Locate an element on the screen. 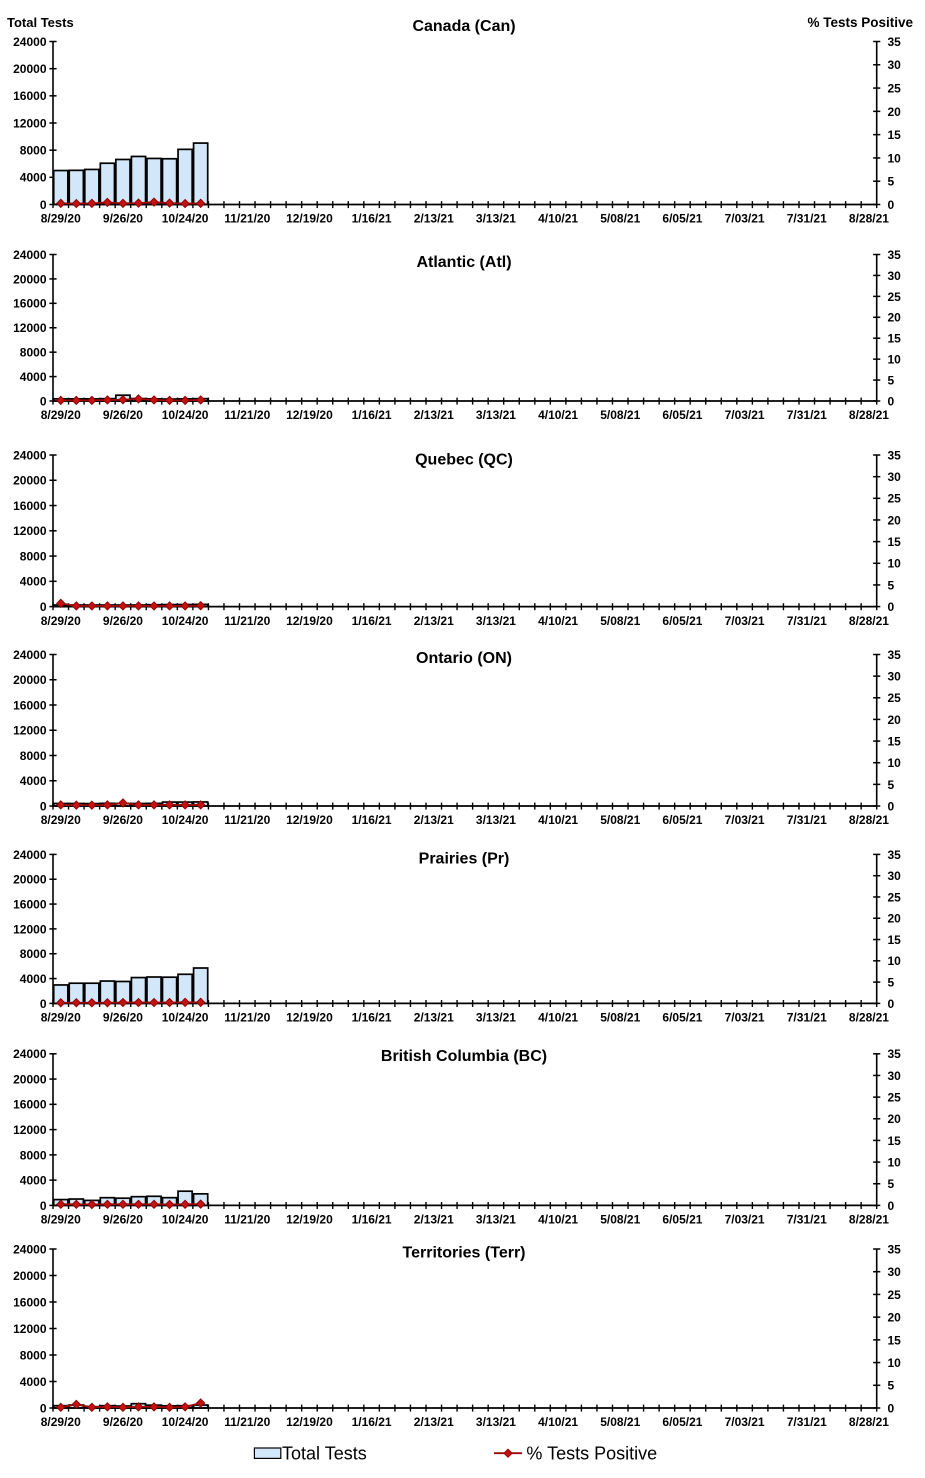 The width and height of the screenshot is (925, 1478). svg-text: 10/24/20 is located at coordinates (185, 415).